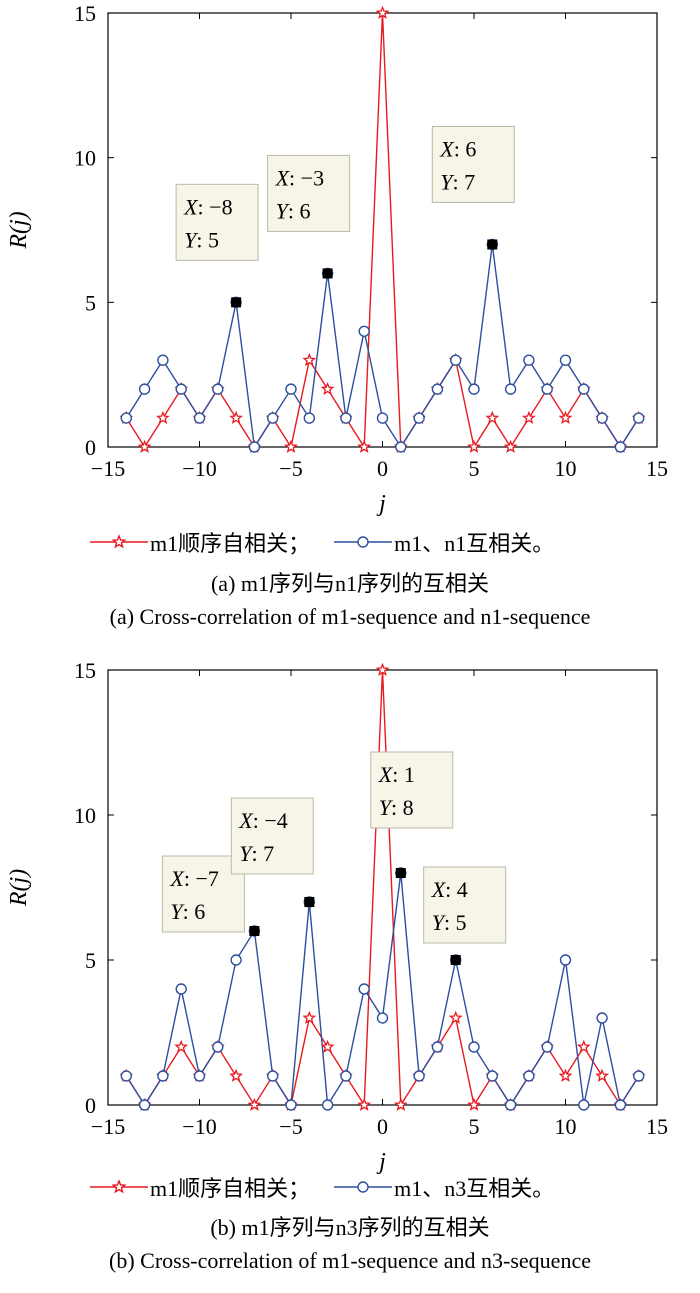  Describe the element at coordinates (19, 230) in the screenshot. I see `y-axis-label: R(j)` at that location.